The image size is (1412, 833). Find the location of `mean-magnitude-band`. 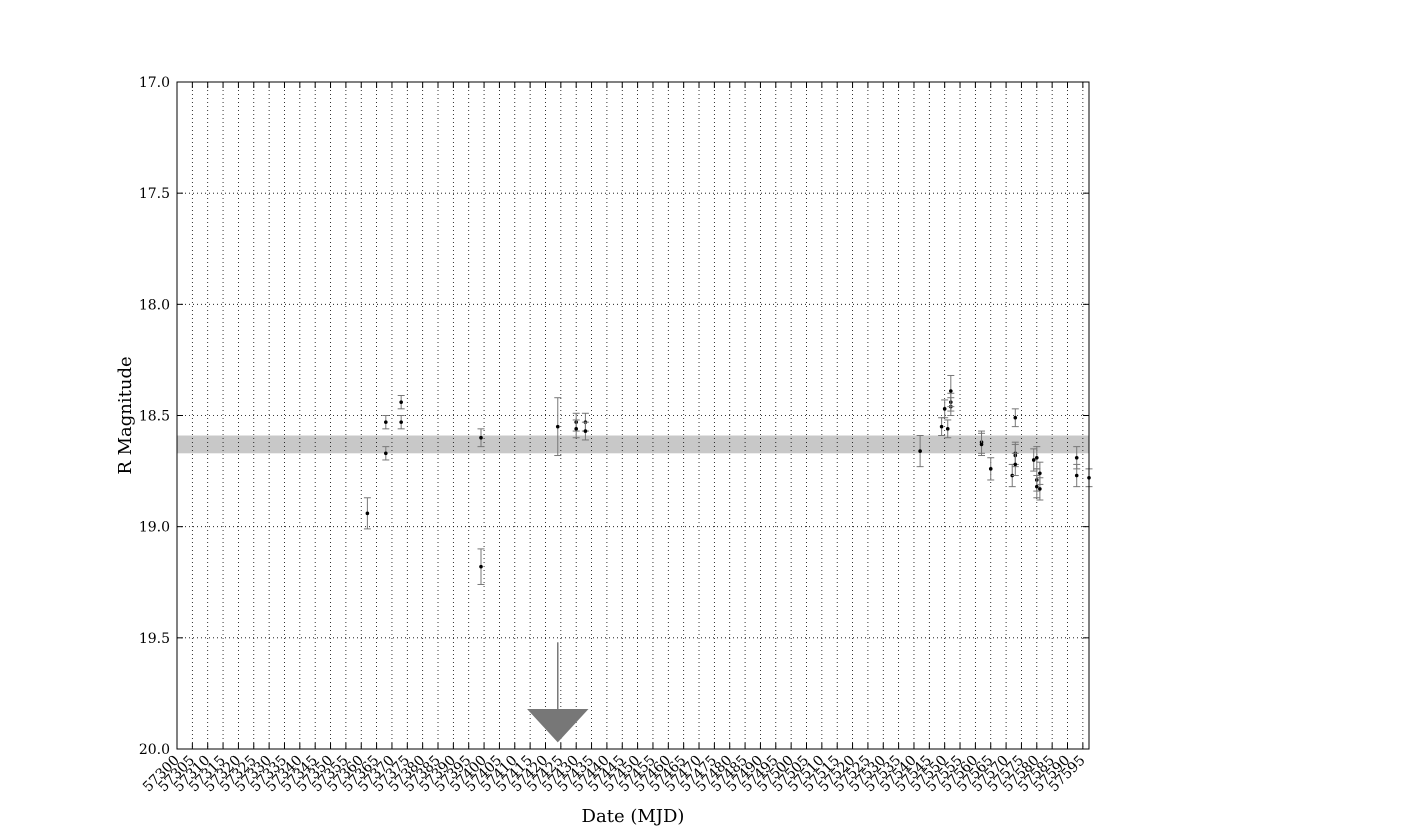

mean-magnitude-band is located at coordinates (633, 444).